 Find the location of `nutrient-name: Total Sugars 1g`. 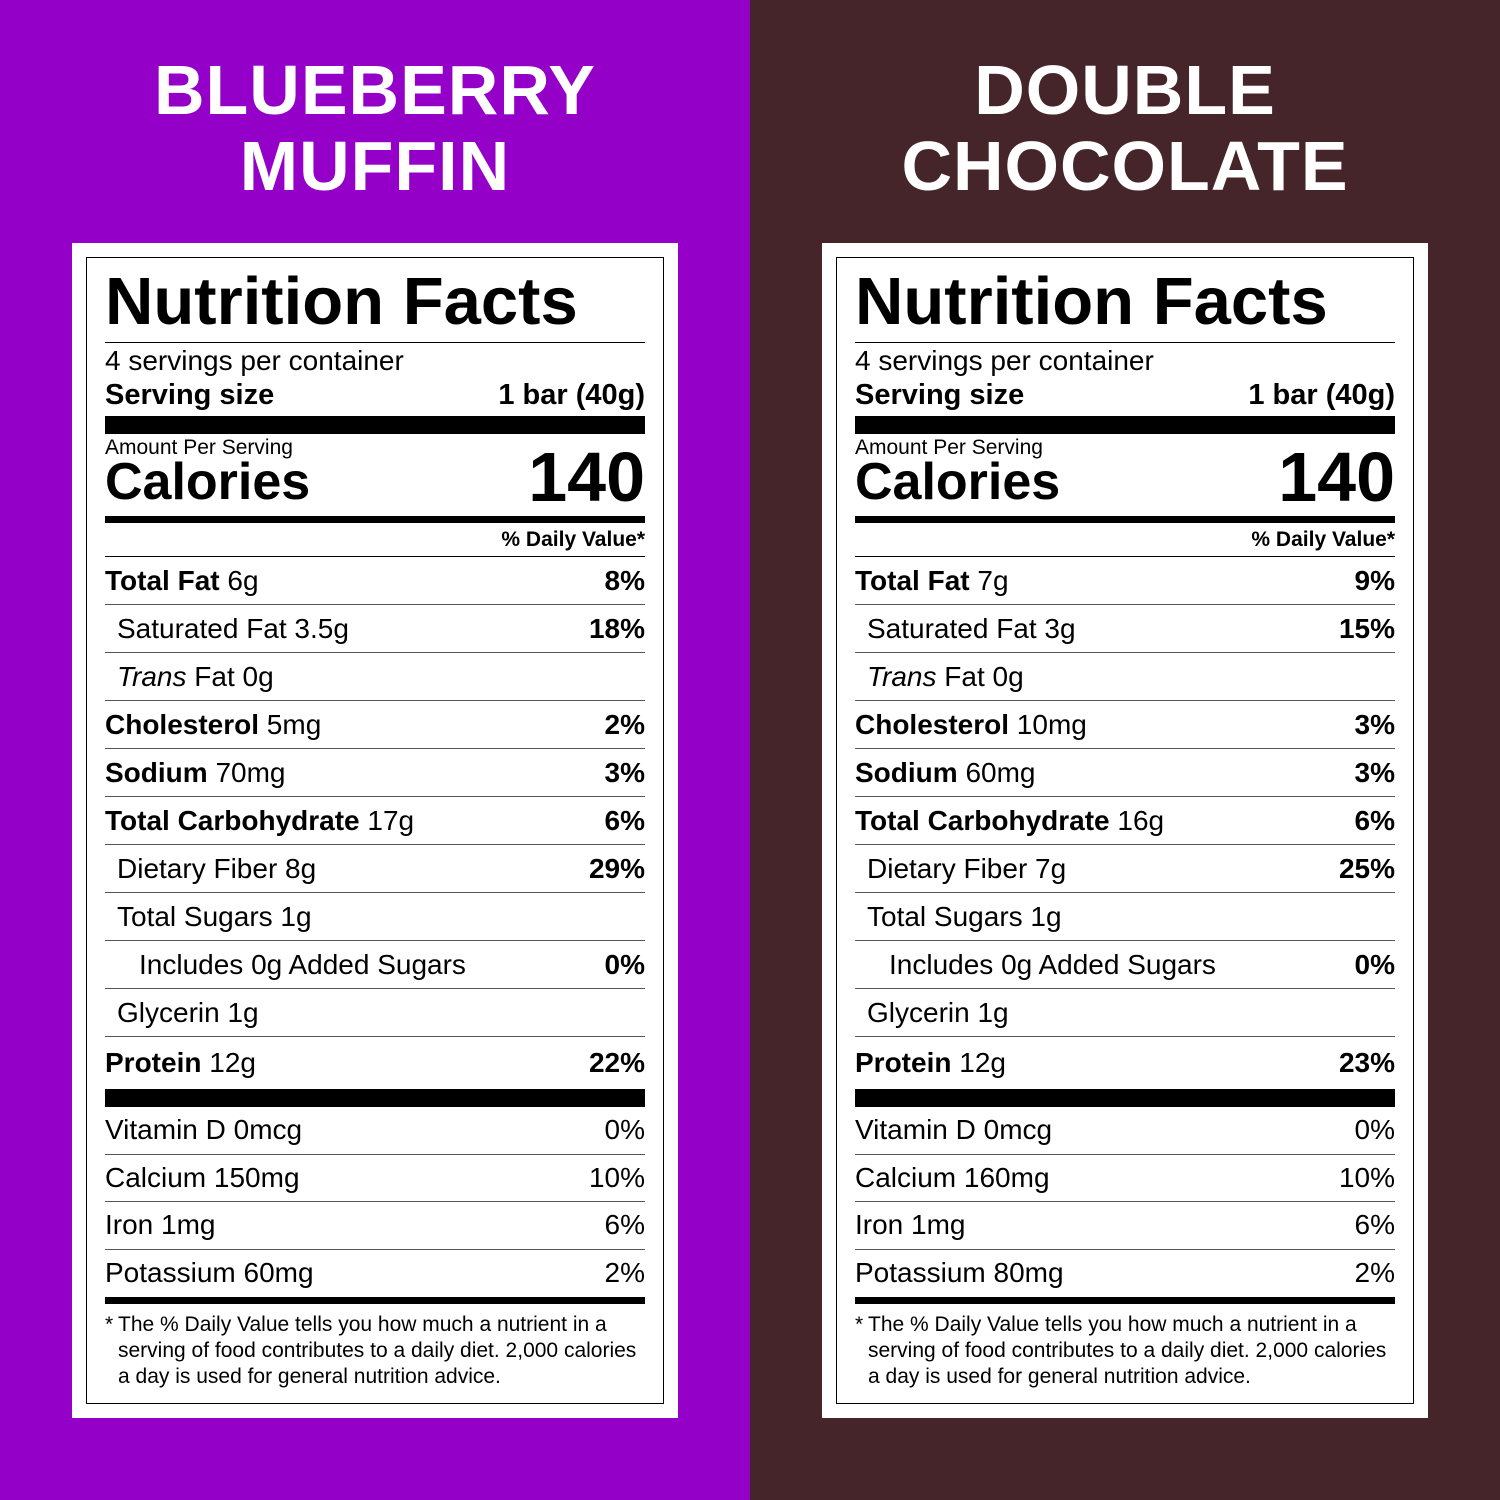

nutrient-name: Total Sugars 1g is located at coordinates (964, 916).